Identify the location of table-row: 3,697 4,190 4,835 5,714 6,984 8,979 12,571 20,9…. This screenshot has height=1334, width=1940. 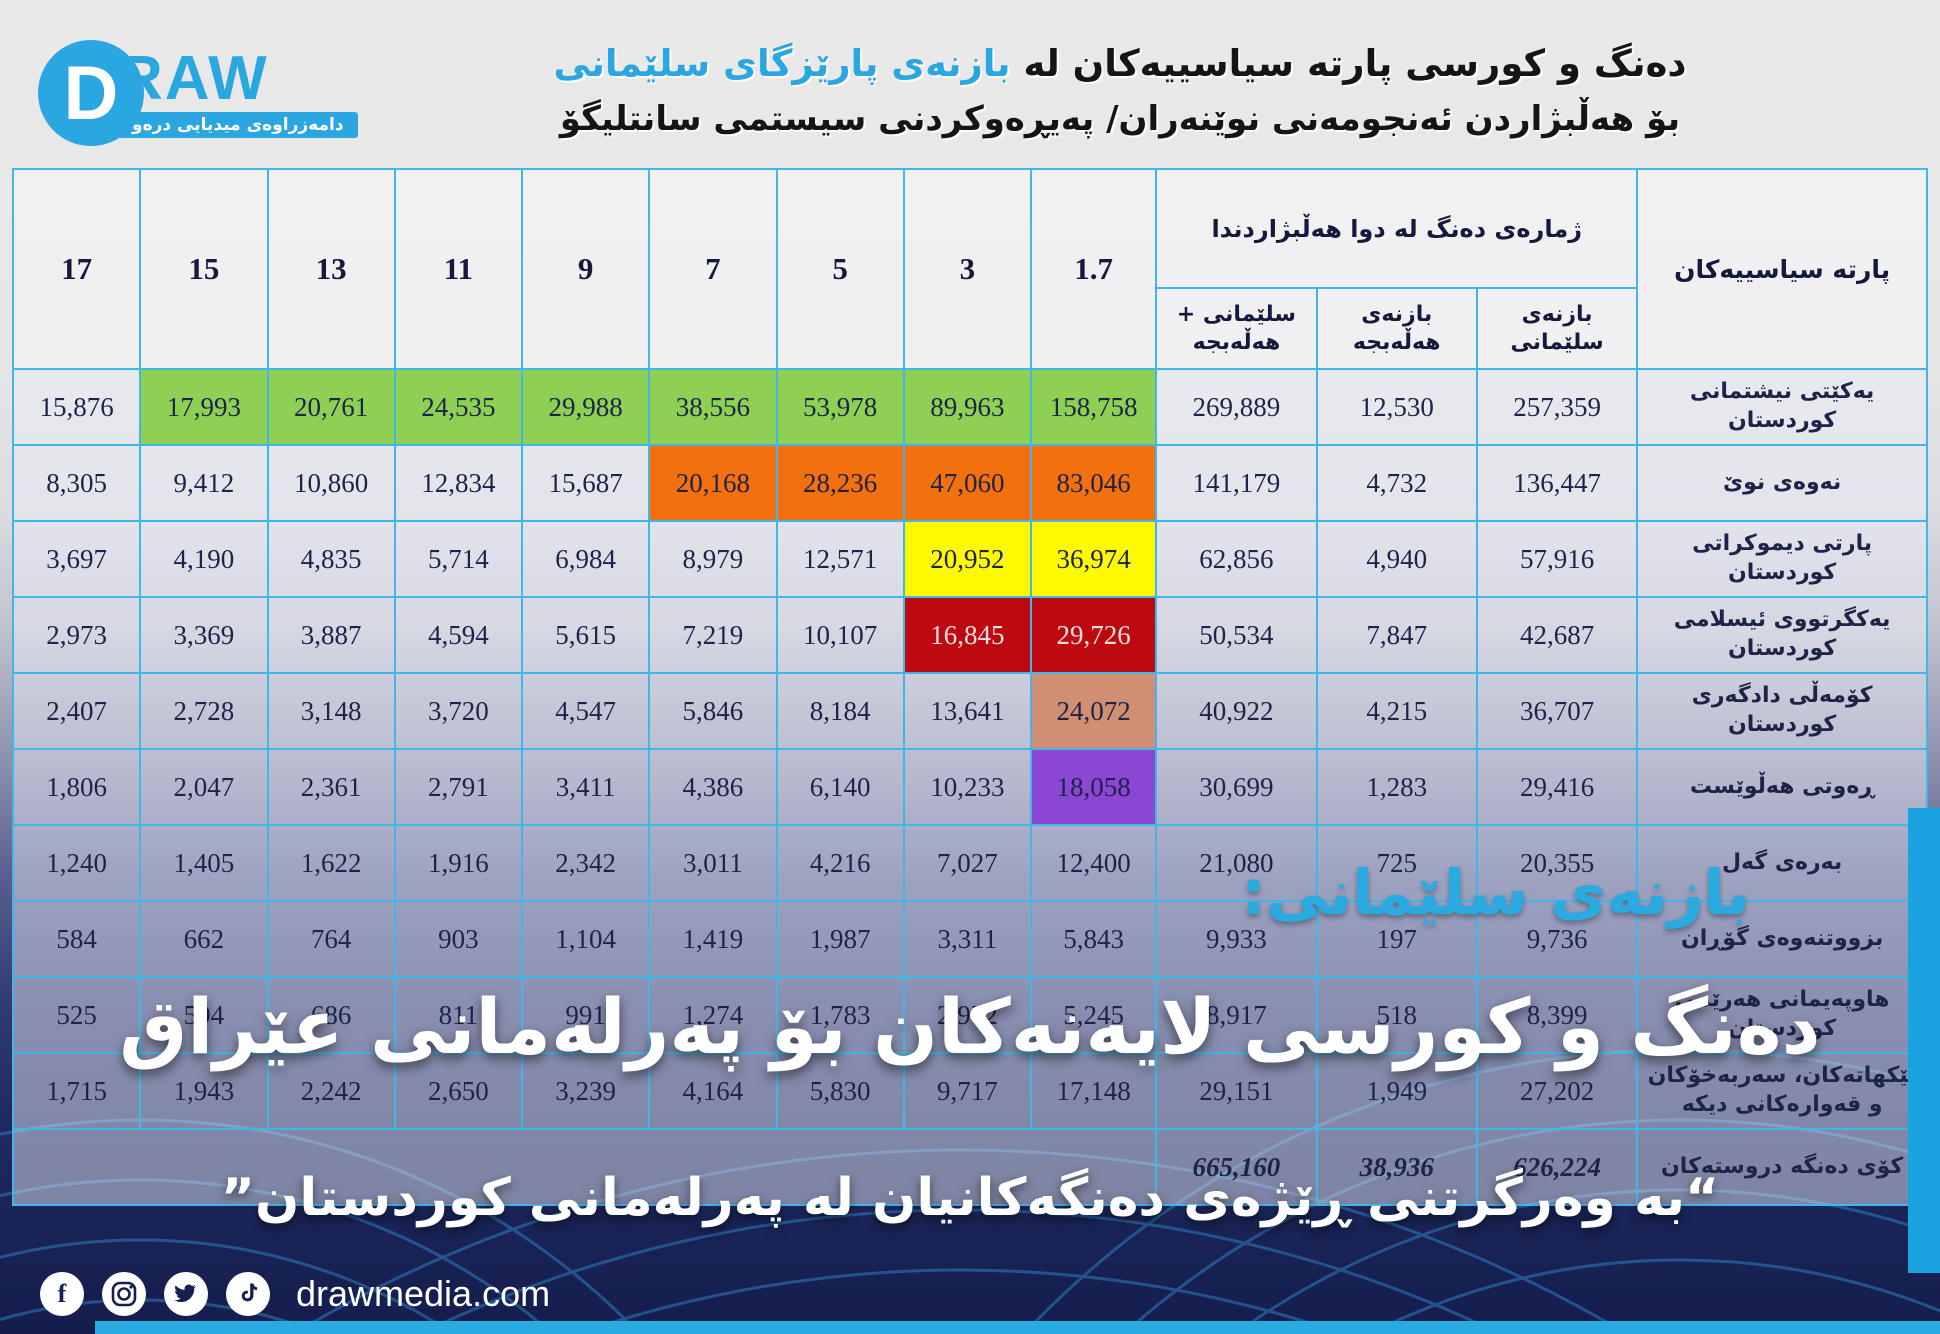
(969, 559).